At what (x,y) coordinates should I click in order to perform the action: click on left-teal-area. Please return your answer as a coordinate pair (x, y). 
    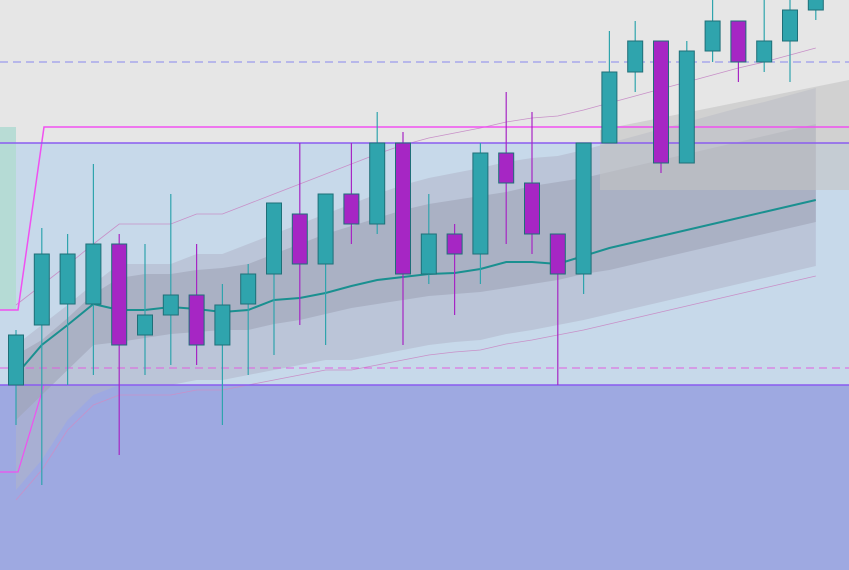
    Looking at the image, I should click on (8, 218).